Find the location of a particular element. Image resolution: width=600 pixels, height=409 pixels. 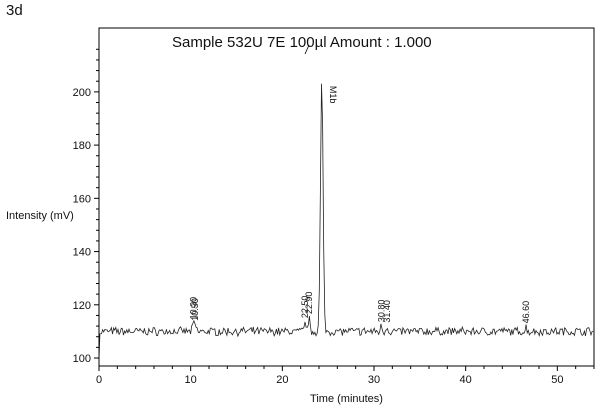

x-tick-label: 50 is located at coordinates (557, 380).